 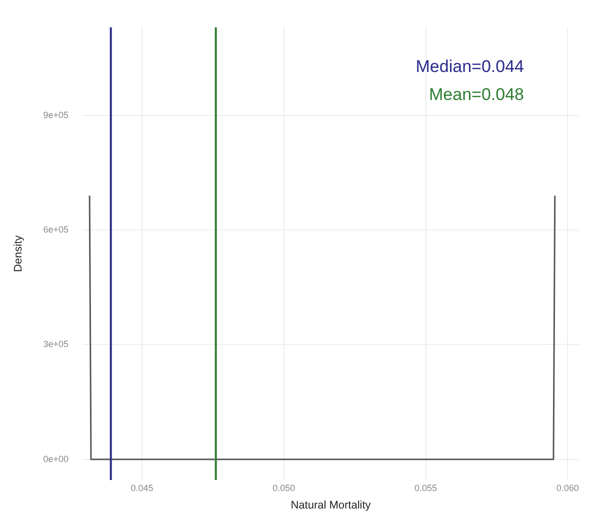 I want to click on x-tick-label: 0.055, so click(x=426, y=487).